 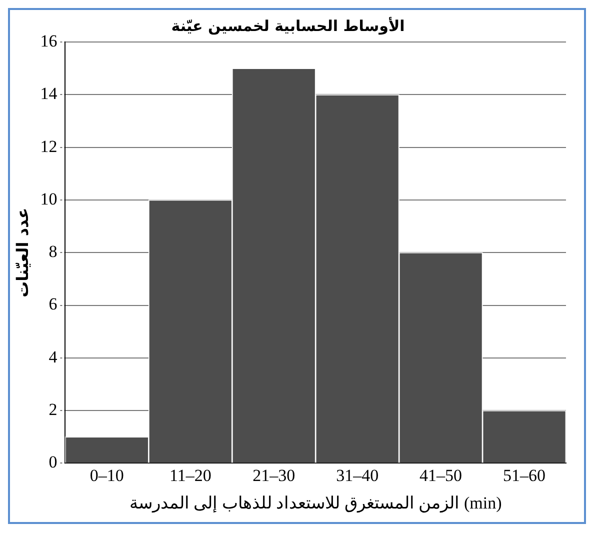 I want to click on x-tick-label: 41–50, so click(x=441, y=475).